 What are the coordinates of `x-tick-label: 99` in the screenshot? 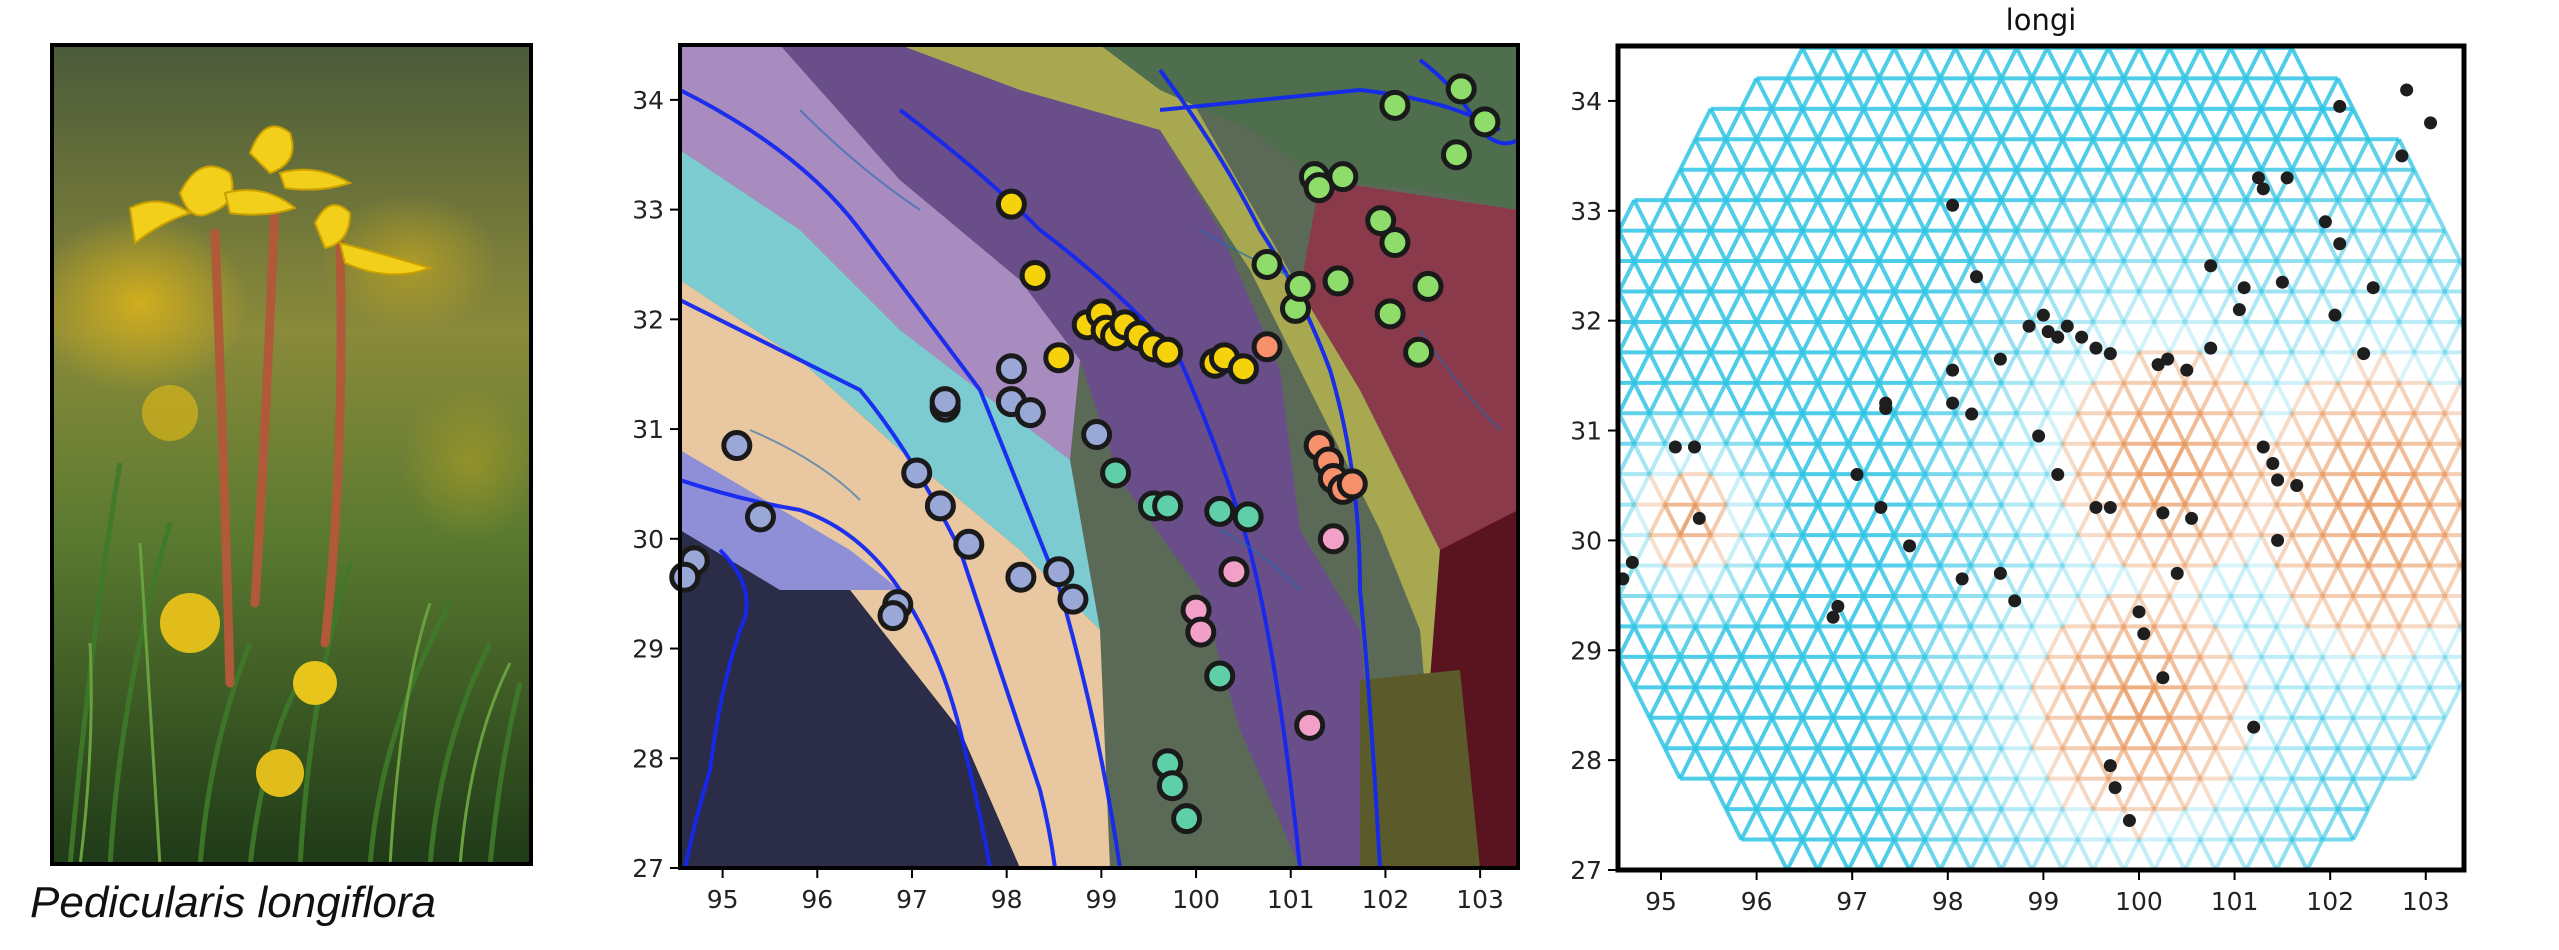 It's located at (2043, 901).